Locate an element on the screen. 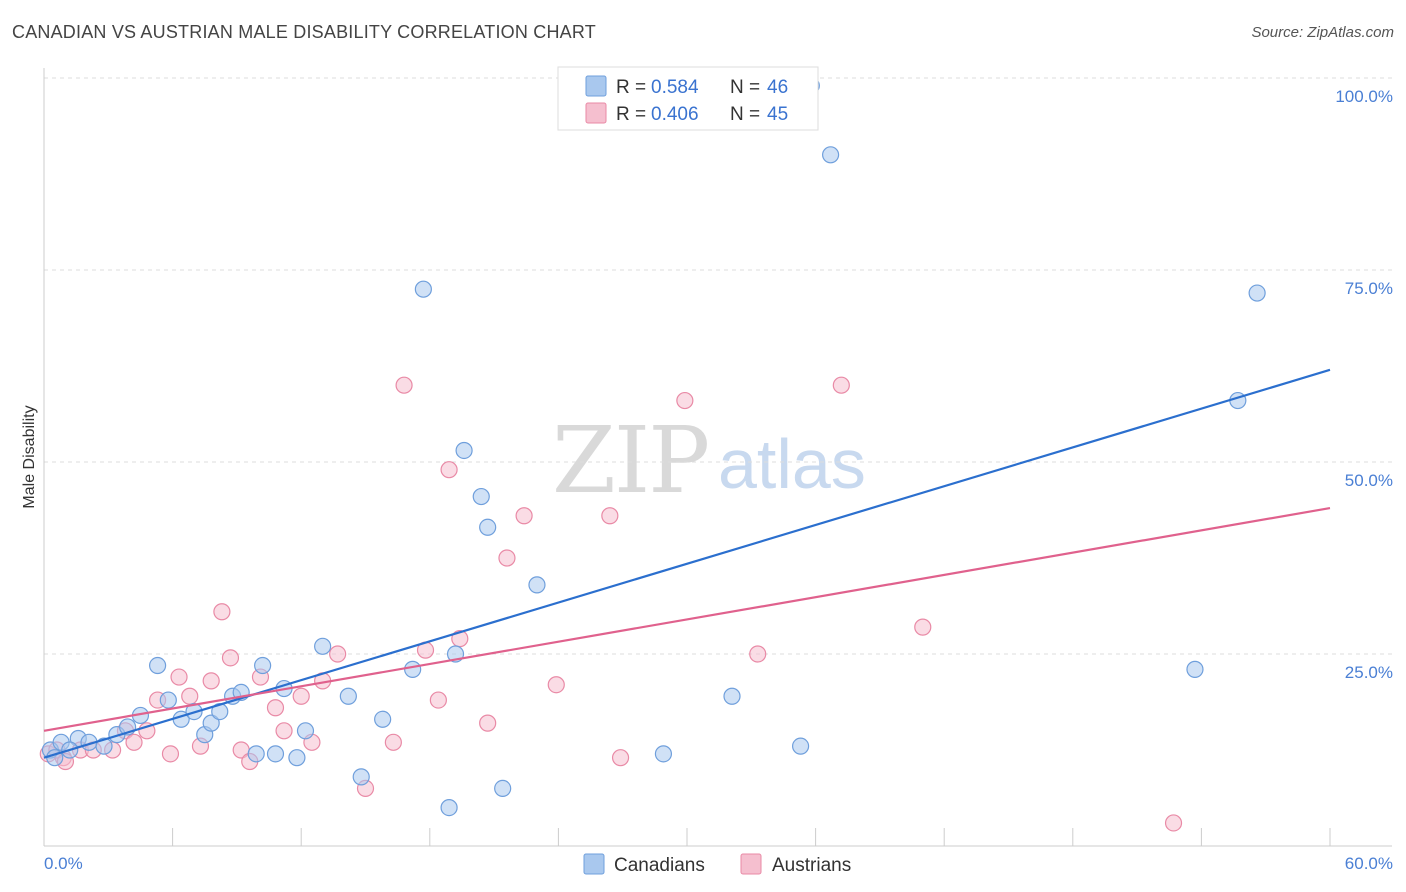  y-axis-tick-labels: 25.0% 50.0% 75.0% 100.0% is located at coordinates (1364, 384).